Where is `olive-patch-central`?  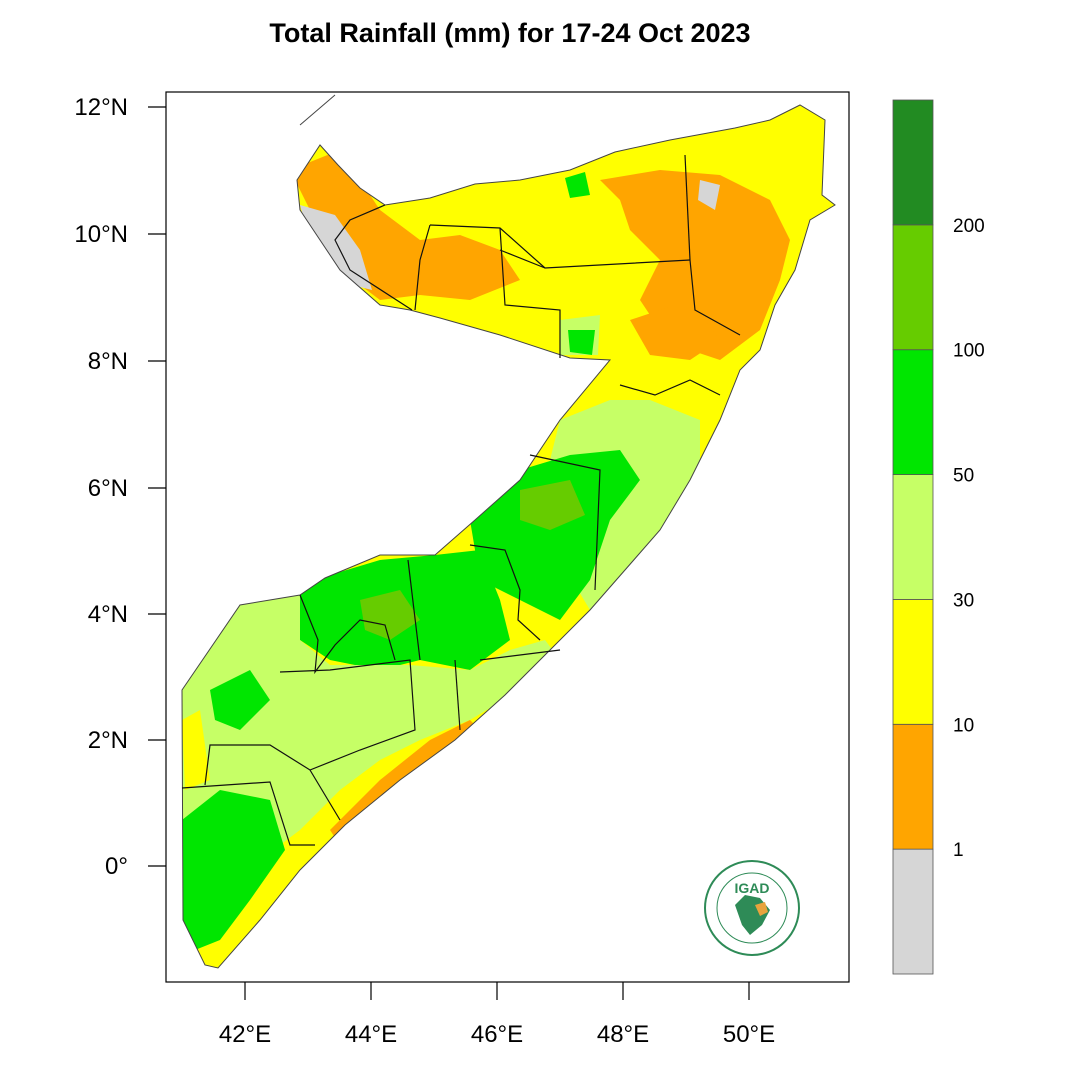 olive-patch-central is located at coordinates (552, 505).